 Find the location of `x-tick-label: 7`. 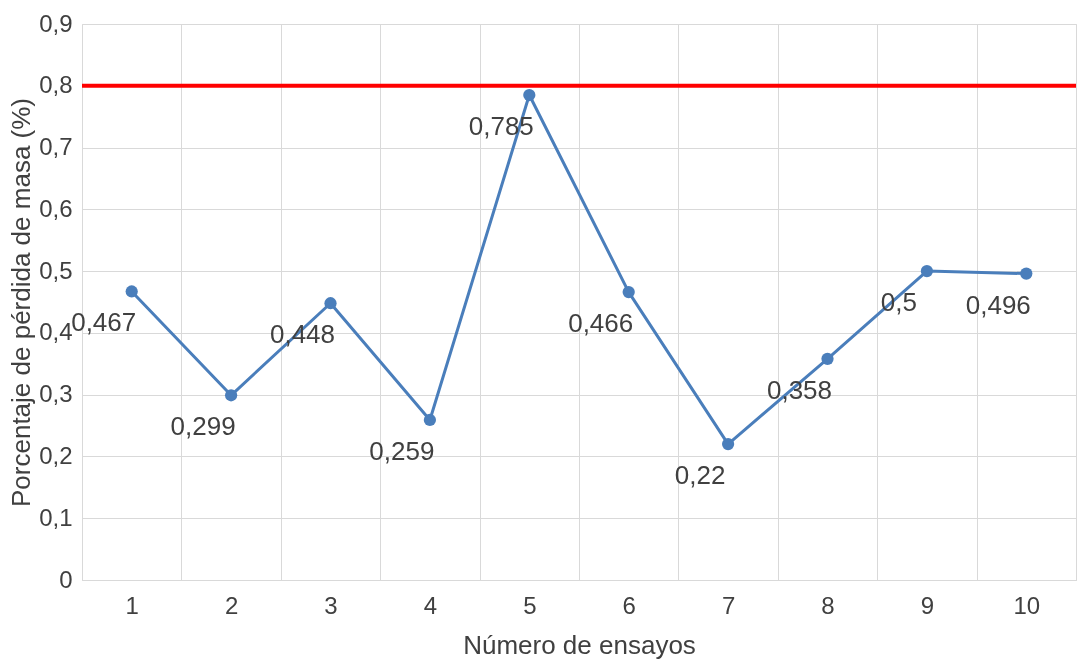

x-tick-label: 7 is located at coordinates (728, 605).